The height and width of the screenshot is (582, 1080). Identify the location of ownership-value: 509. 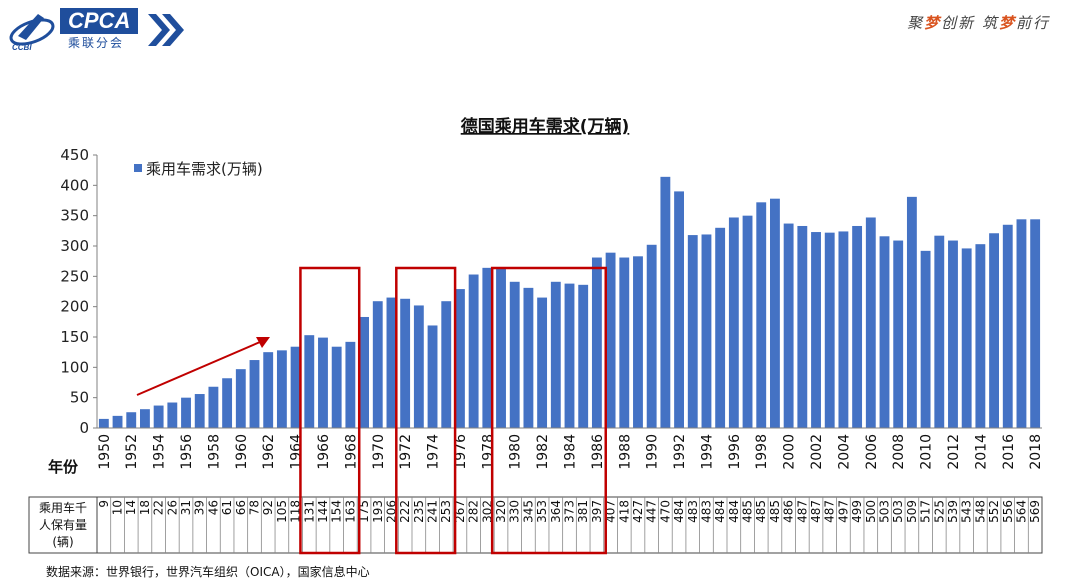
(912, 511).